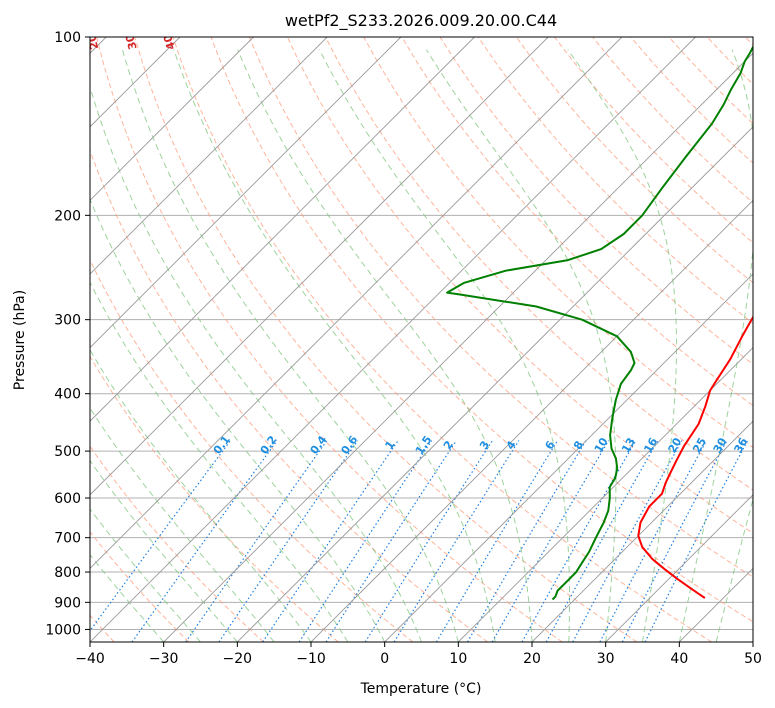  I want to click on mixing-ratio-label: 25, so click(699, 446).